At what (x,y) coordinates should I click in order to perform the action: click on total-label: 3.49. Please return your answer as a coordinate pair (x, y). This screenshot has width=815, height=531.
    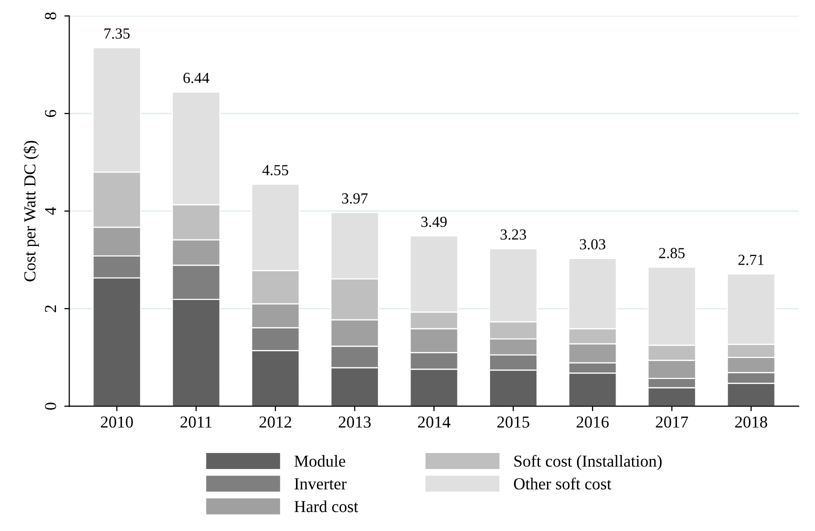
    Looking at the image, I should click on (434, 222).